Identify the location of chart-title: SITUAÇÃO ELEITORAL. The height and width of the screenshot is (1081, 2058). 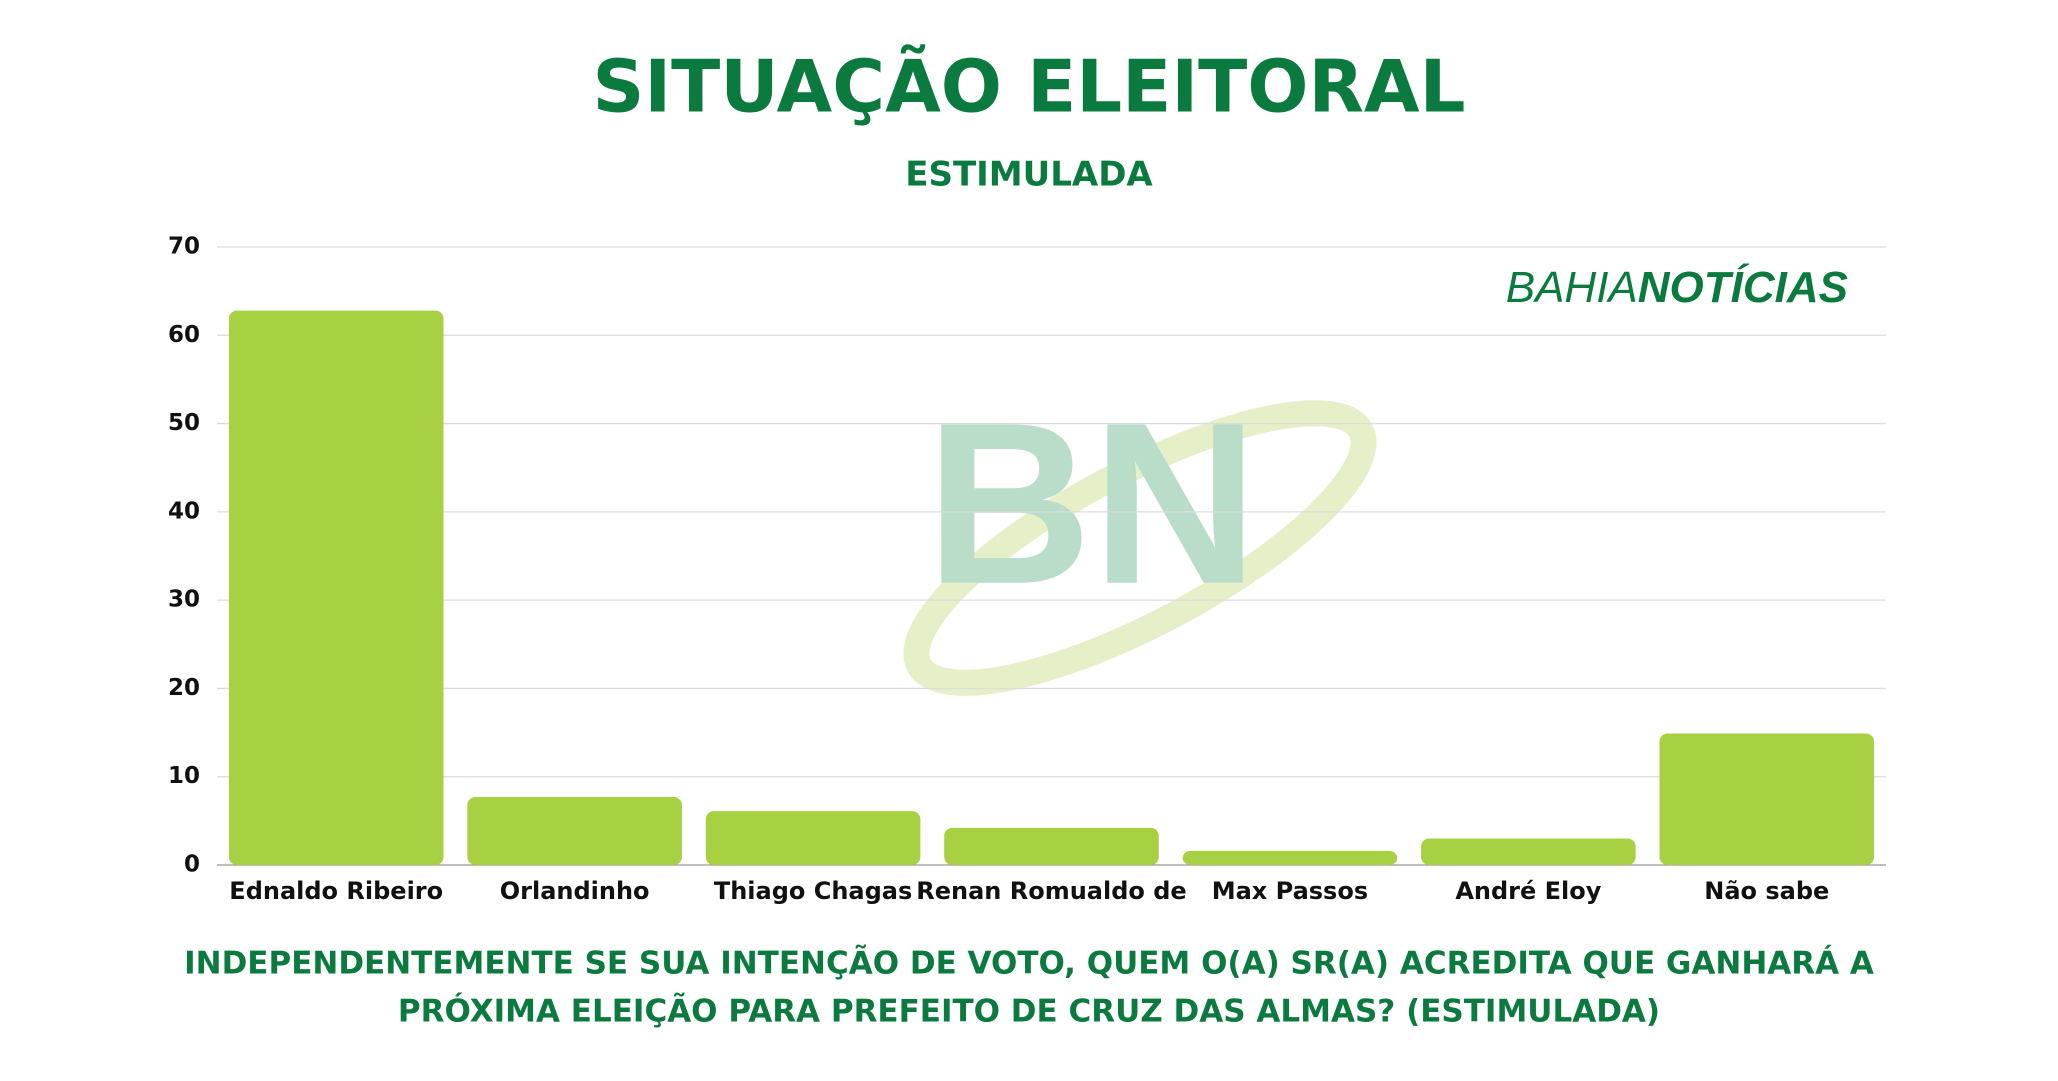
(1029, 87).